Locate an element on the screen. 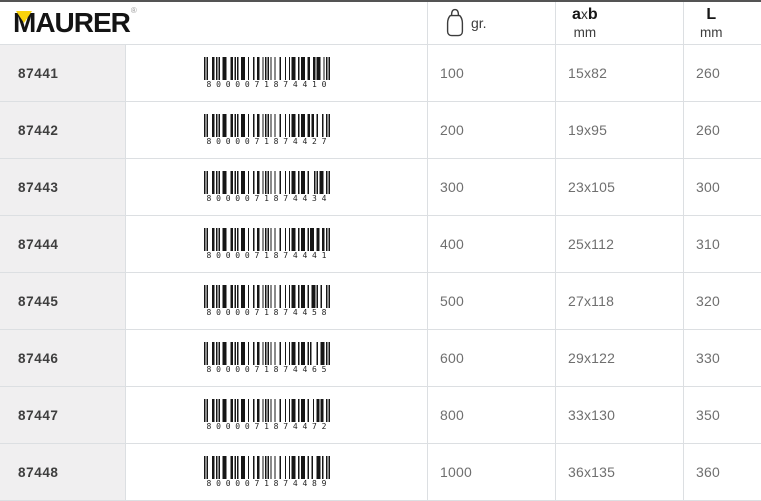 Image resolution: width=761 pixels, height=501 pixels. product-code-cell: 87446 is located at coordinates (62, 358).